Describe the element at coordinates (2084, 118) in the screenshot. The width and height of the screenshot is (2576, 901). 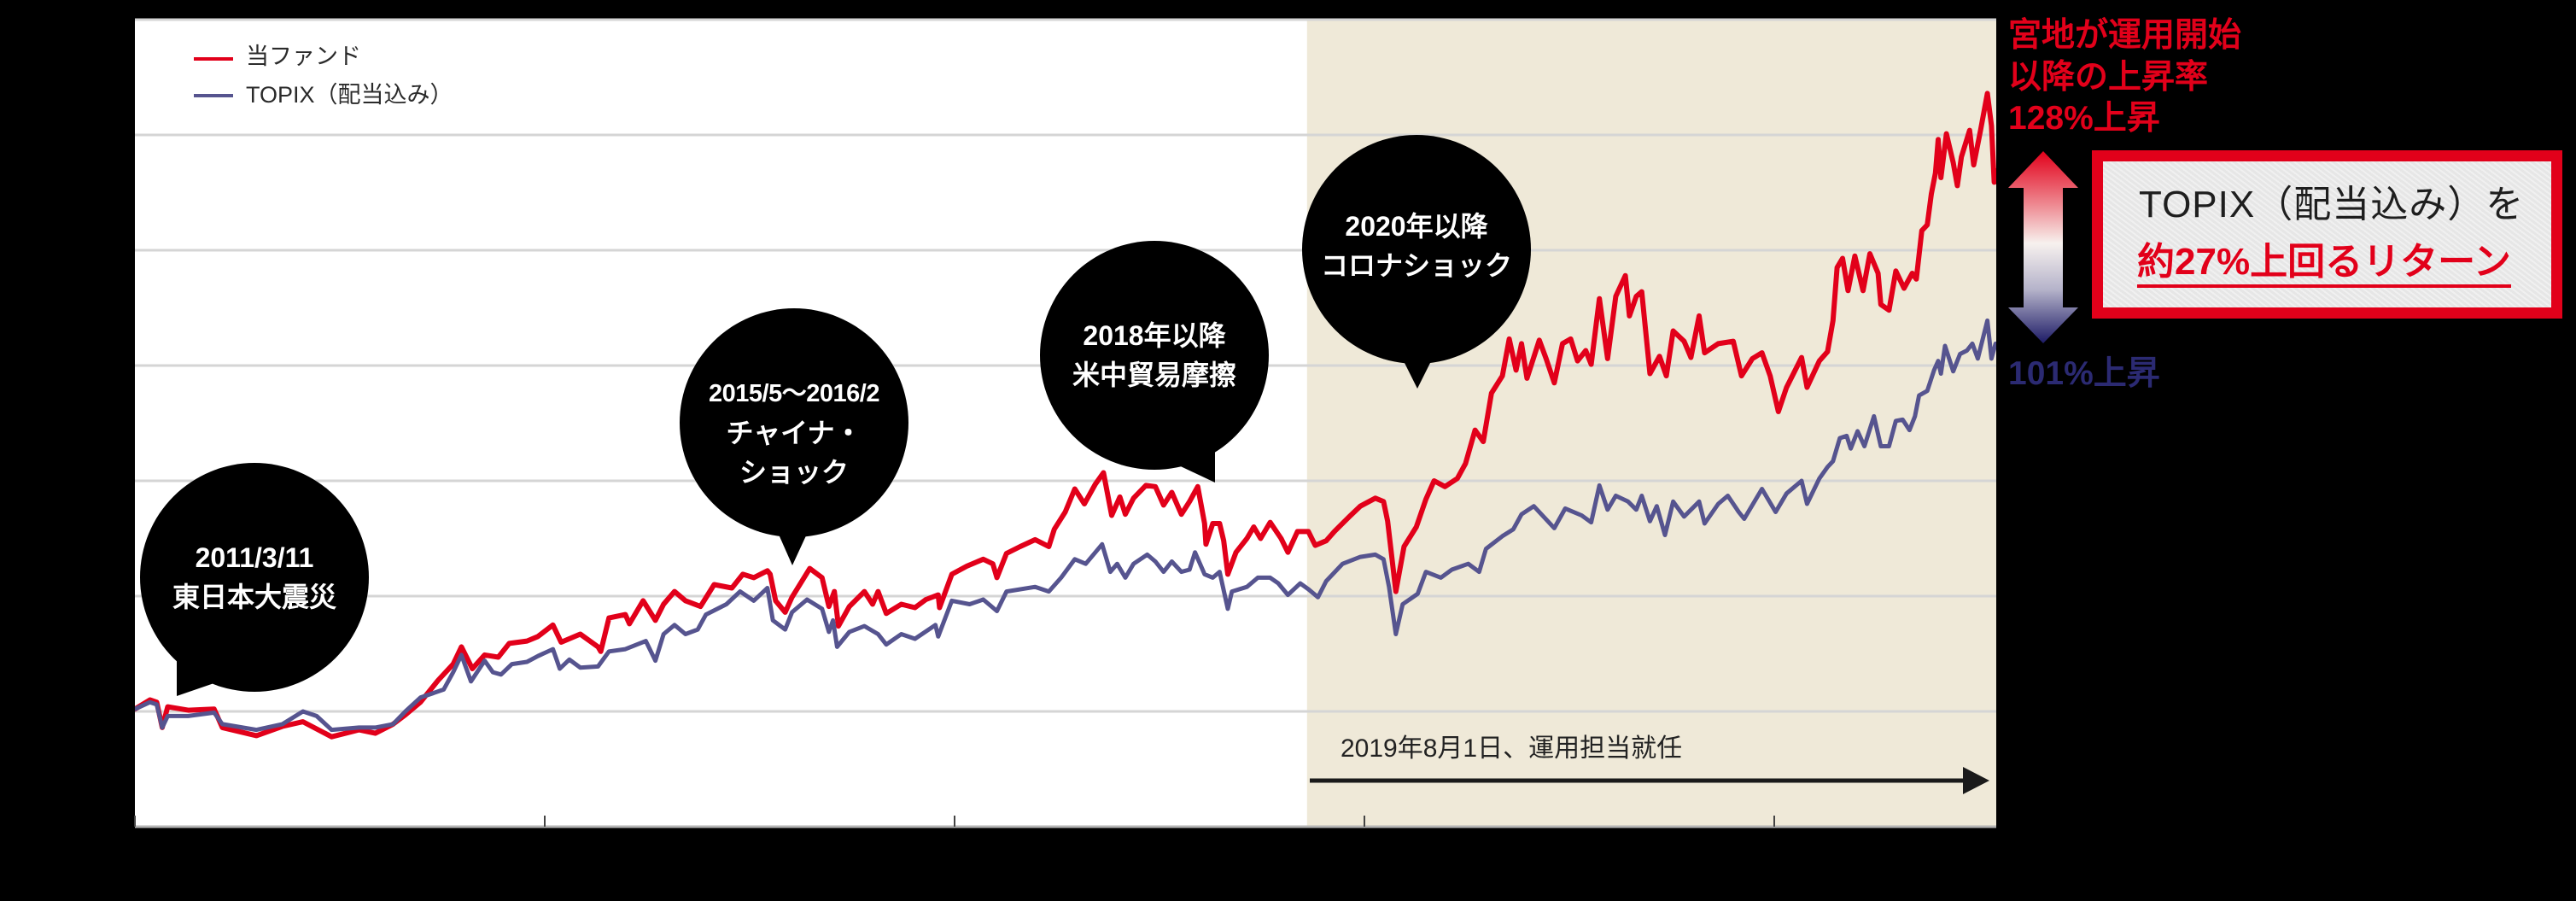
I see `fund-rise-value: 128%上昇` at that location.